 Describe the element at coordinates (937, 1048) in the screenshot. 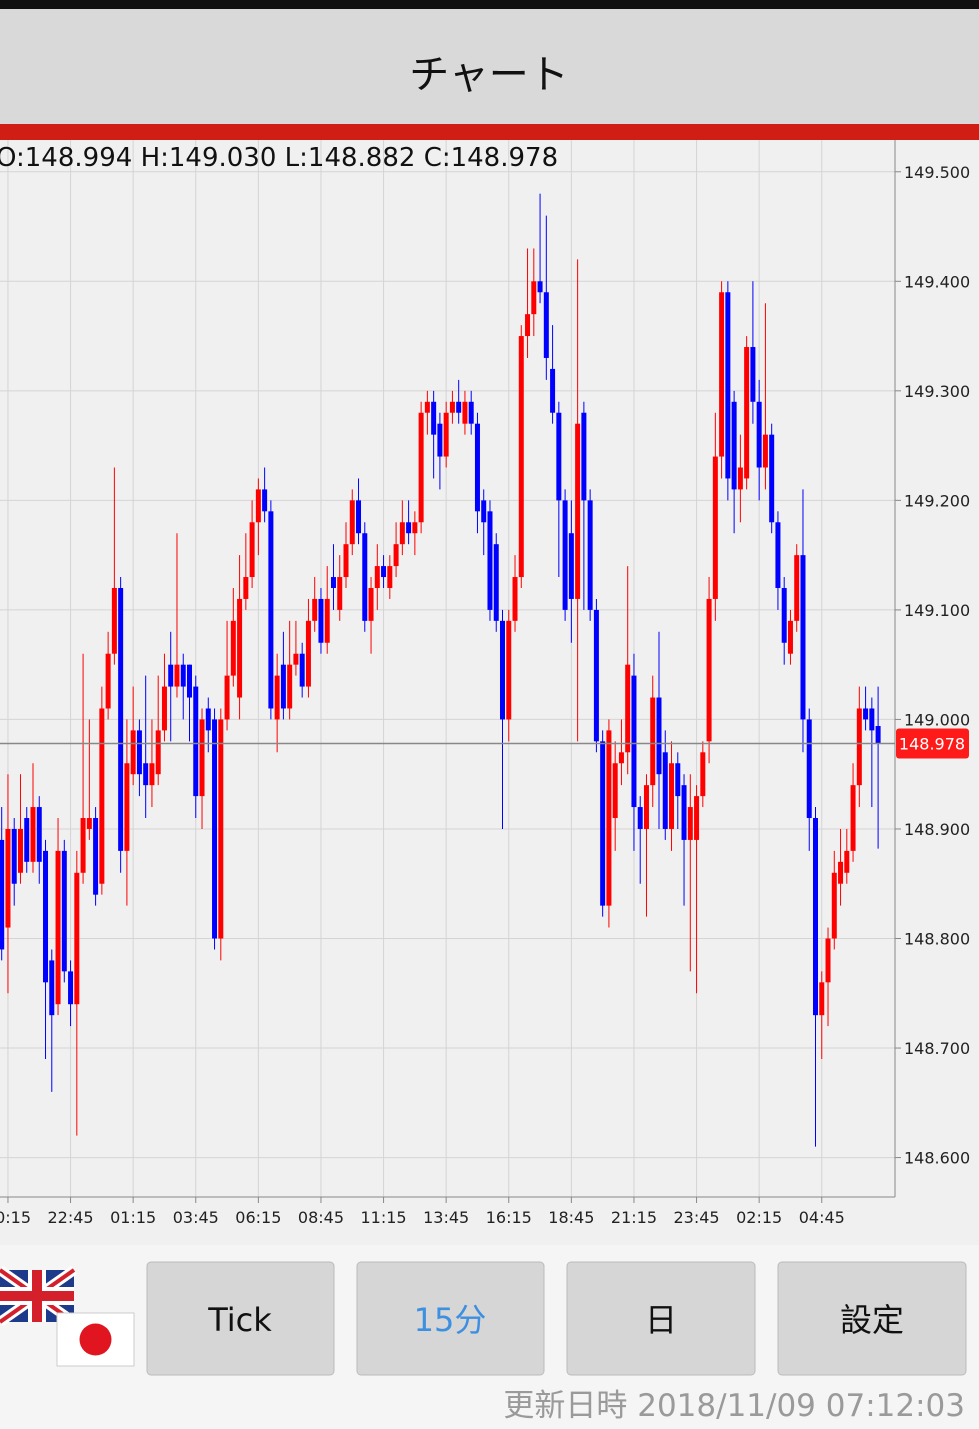

I see `y-tick-label: 148.700` at that location.